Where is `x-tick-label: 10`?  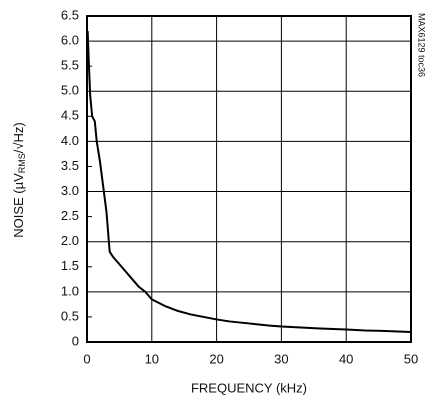
x-tick-label: 10 is located at coordinates (152, 358).